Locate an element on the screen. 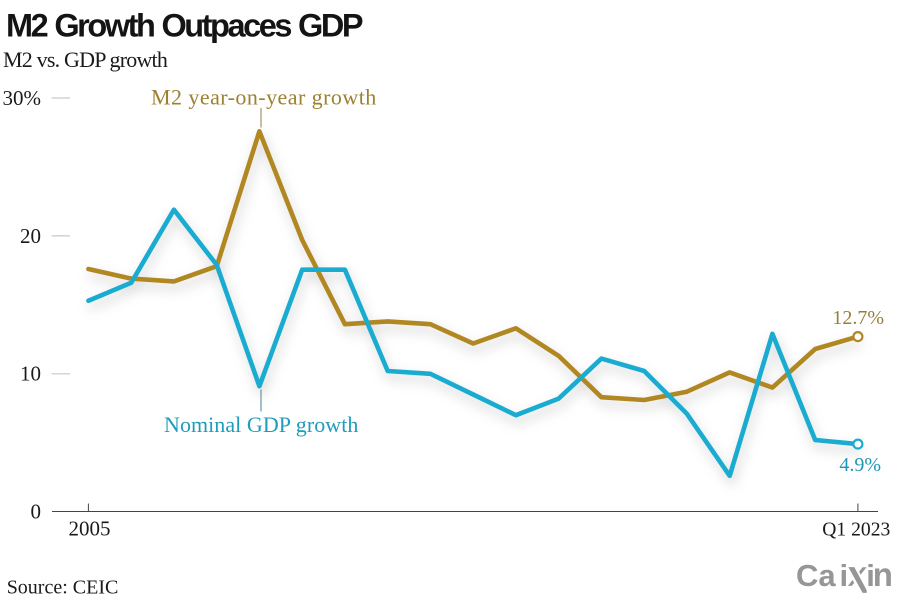 This screenshot has width=900, height=599. svg-text: M2 Growth Outpaces GDP is located at coordinates (184, 26).